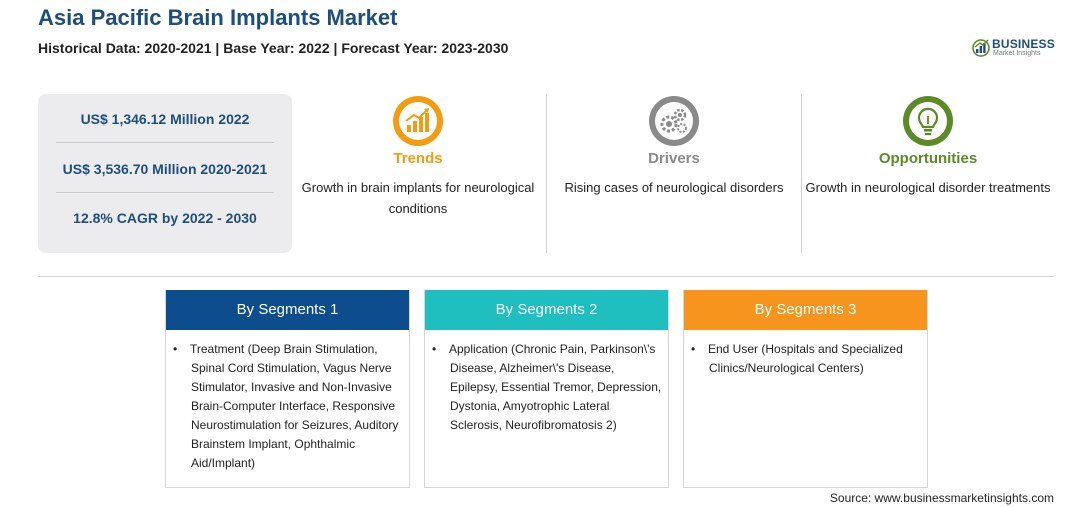 Image resolution: width=1092 pixels, height=507 pixels. What do you see at coordinates (287, 310) in the screenshot?
I see `segment-header: By Segments 1` at bounding box center [287, 310].